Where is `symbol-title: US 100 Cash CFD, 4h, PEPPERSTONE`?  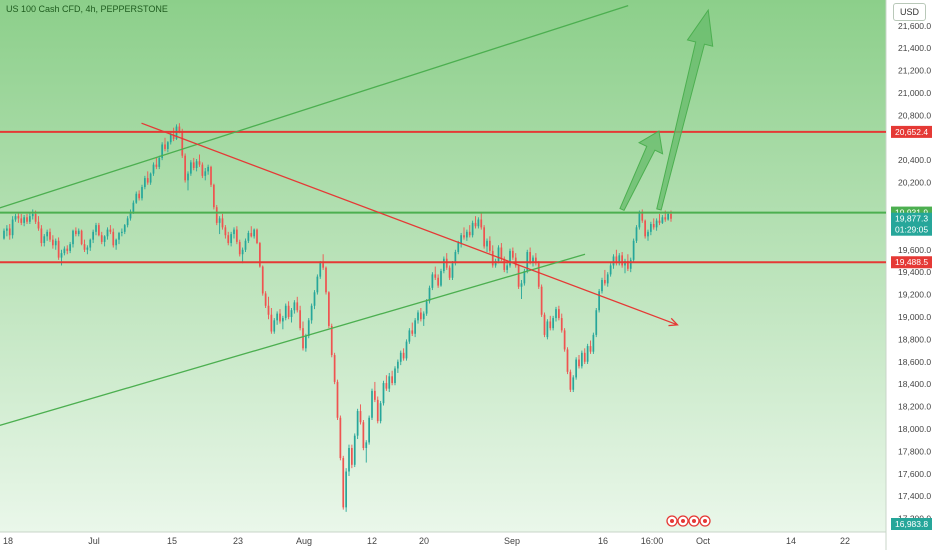 symbol-title: US 100 Cash CFD, 4h, PEPPERSTONE is located at coordinates (87, 9).